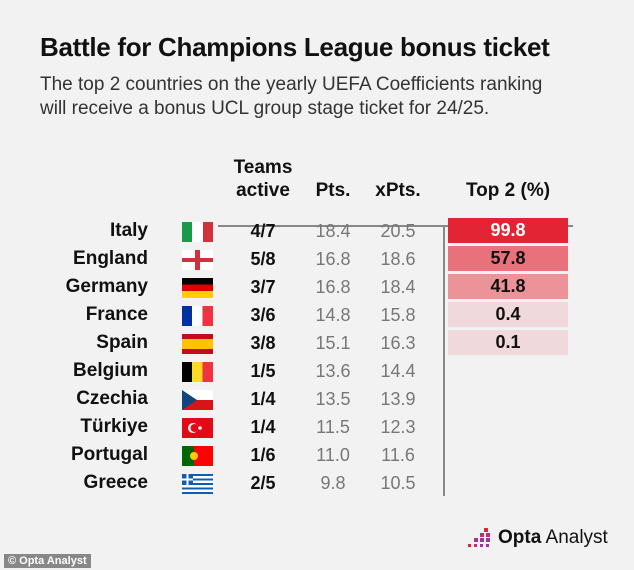 Image resolution: width=634 pixels, height=570 pixels. I want to click on pts: 13.5, so click(333, 399).